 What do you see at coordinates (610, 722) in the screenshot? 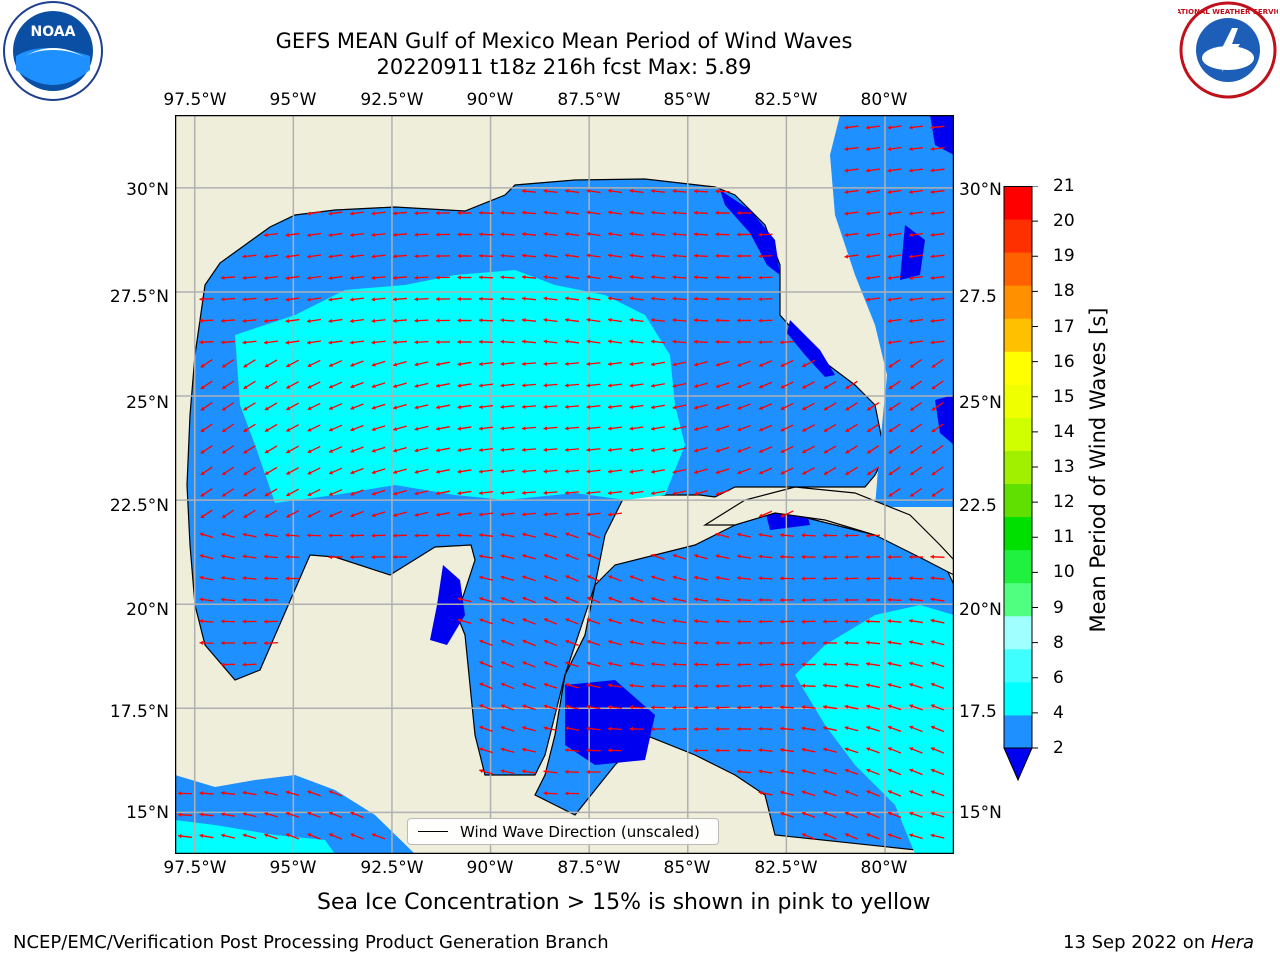
I see `honduras-dark` at bounding box center [610, 722].